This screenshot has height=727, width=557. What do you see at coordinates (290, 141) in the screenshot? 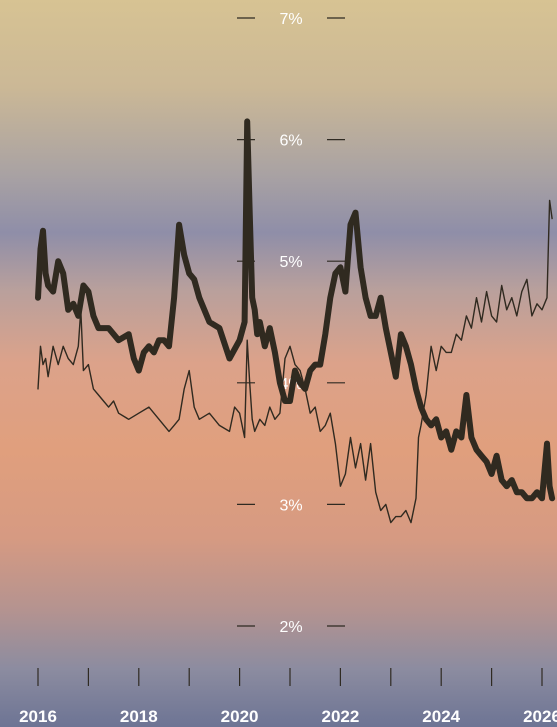
I see `y-tick-label: 6%` at bounding box center [290, 141].